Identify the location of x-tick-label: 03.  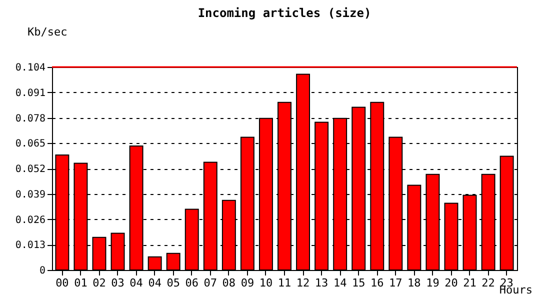
(117, 283).